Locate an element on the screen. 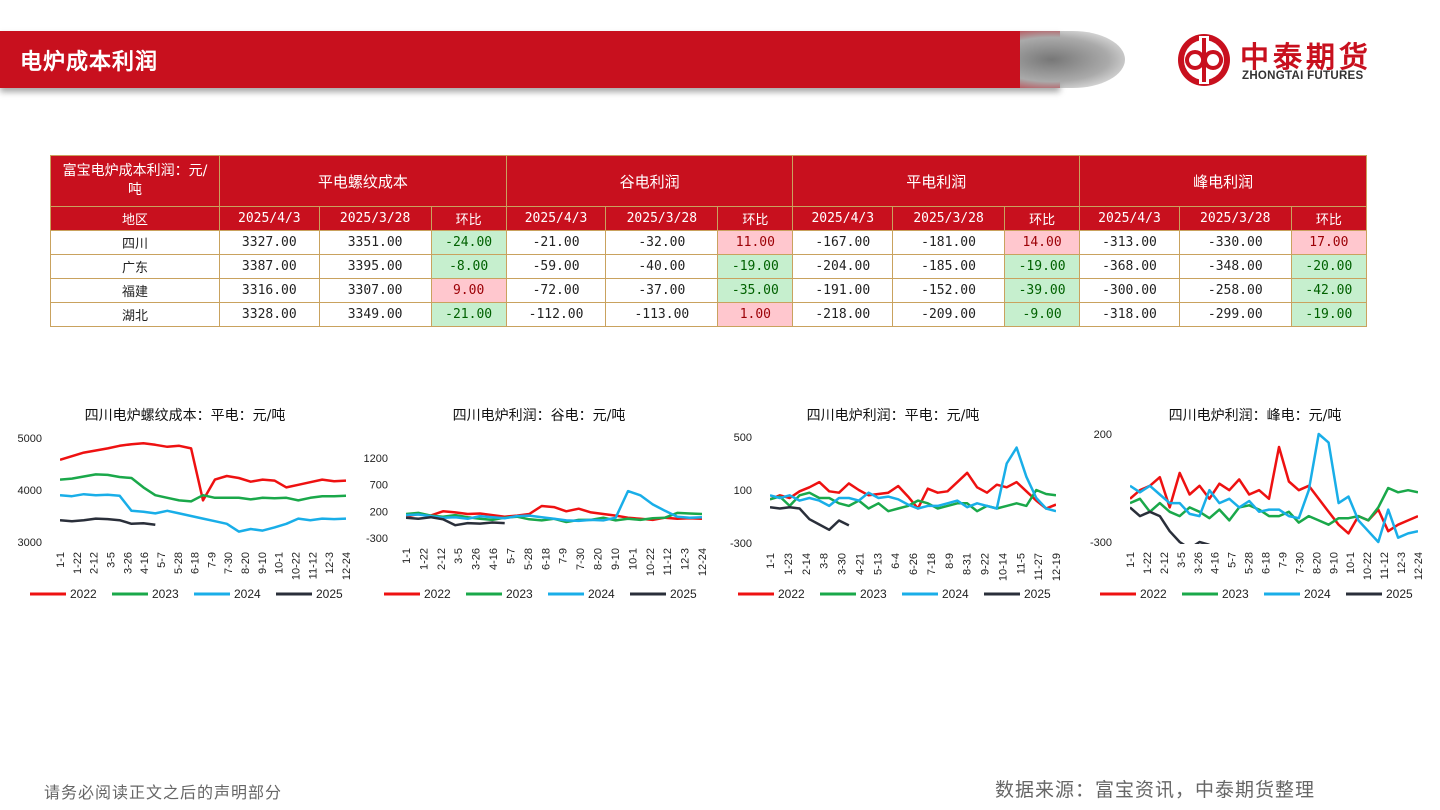  x-tick-label: 11-5 is located at coordinates (1021, 563).